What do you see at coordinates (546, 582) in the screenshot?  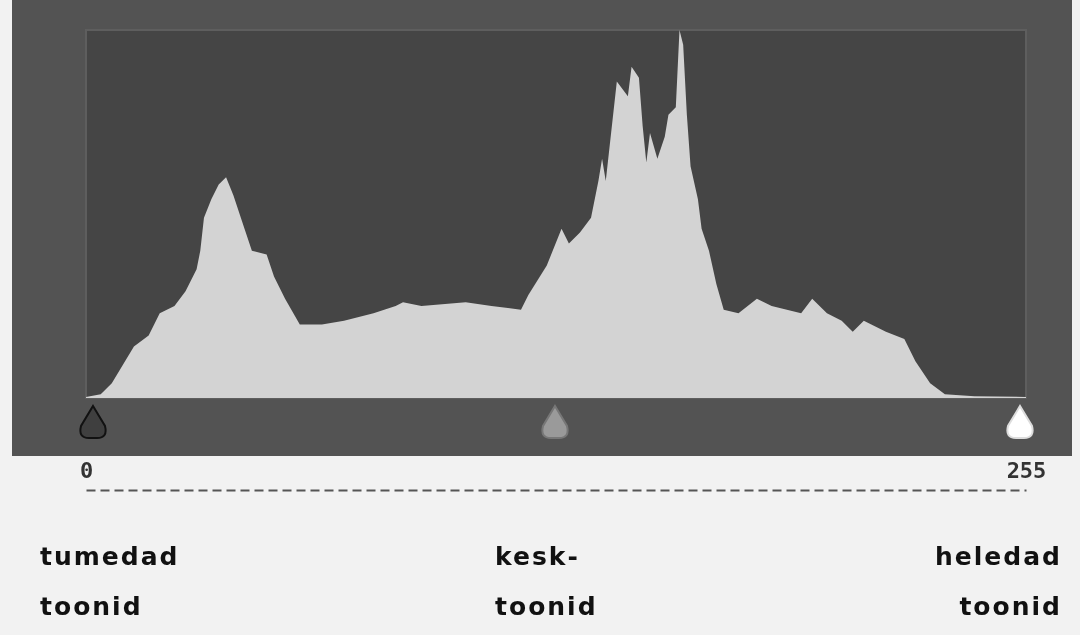 I see `text: kesk- toonid` at bounding box center [546, 582].